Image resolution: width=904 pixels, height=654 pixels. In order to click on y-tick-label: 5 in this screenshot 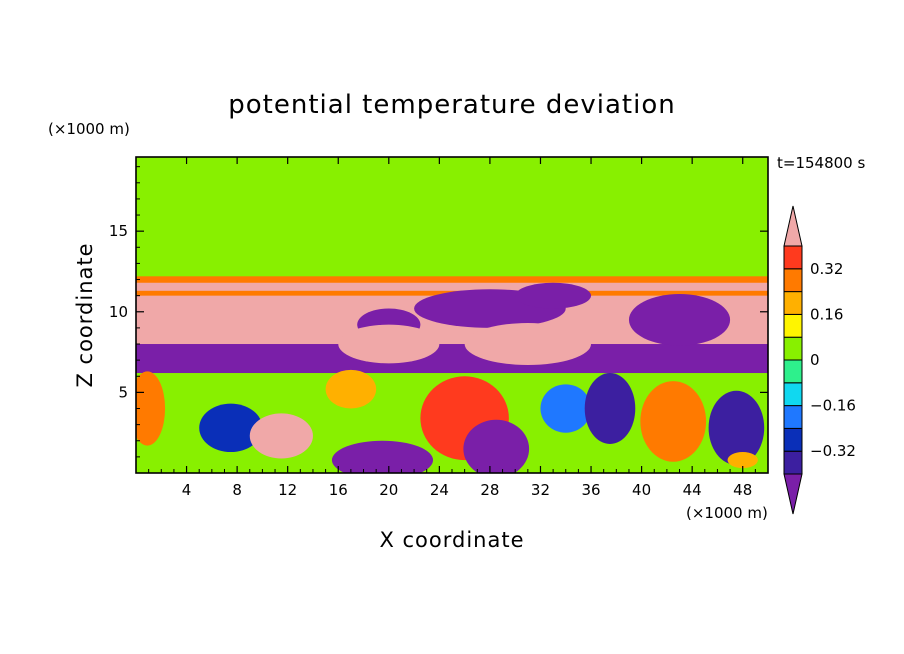, I will do `click(123, 392)`.